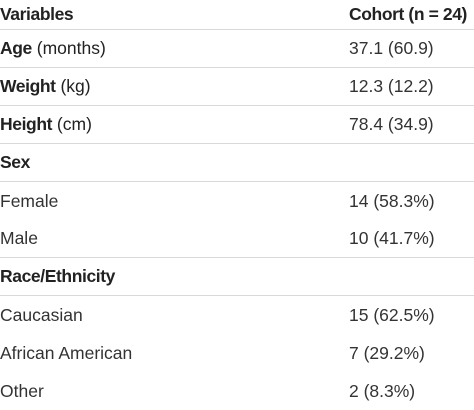 This screenshot has width=474, height=410. Describe the element at coordinates (408, 14) in the screenshot. I see `header-cohort: Cohort (n = 24)` at that location.